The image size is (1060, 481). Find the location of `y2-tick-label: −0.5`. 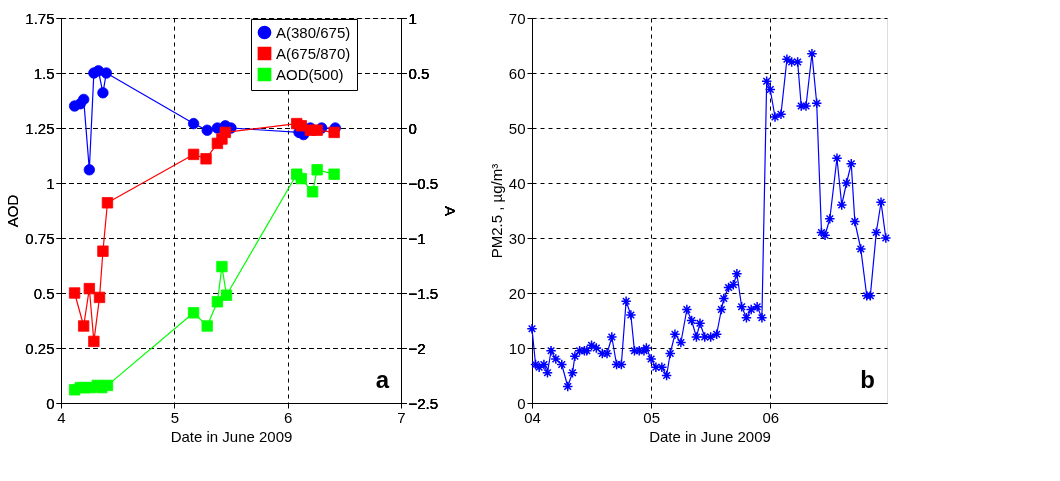

y2-tick-label: −0.5 is located at coordinates (423, 183).